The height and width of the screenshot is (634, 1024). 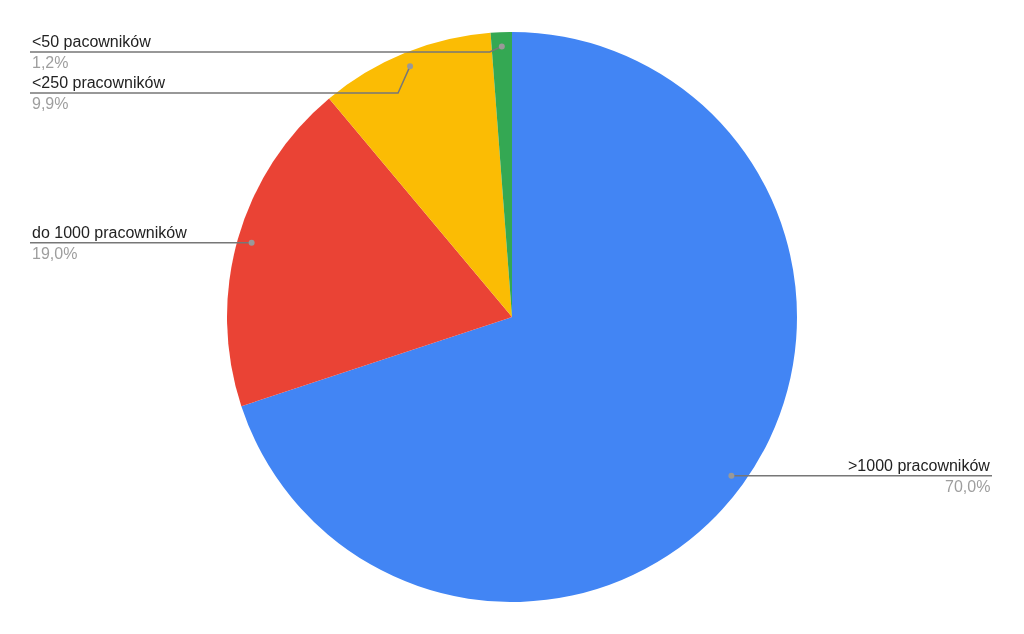 What do you see at coordinates (50, 62) in the screenshot?
I see `data-label: 1,2%` at bounding box center [50, 62].